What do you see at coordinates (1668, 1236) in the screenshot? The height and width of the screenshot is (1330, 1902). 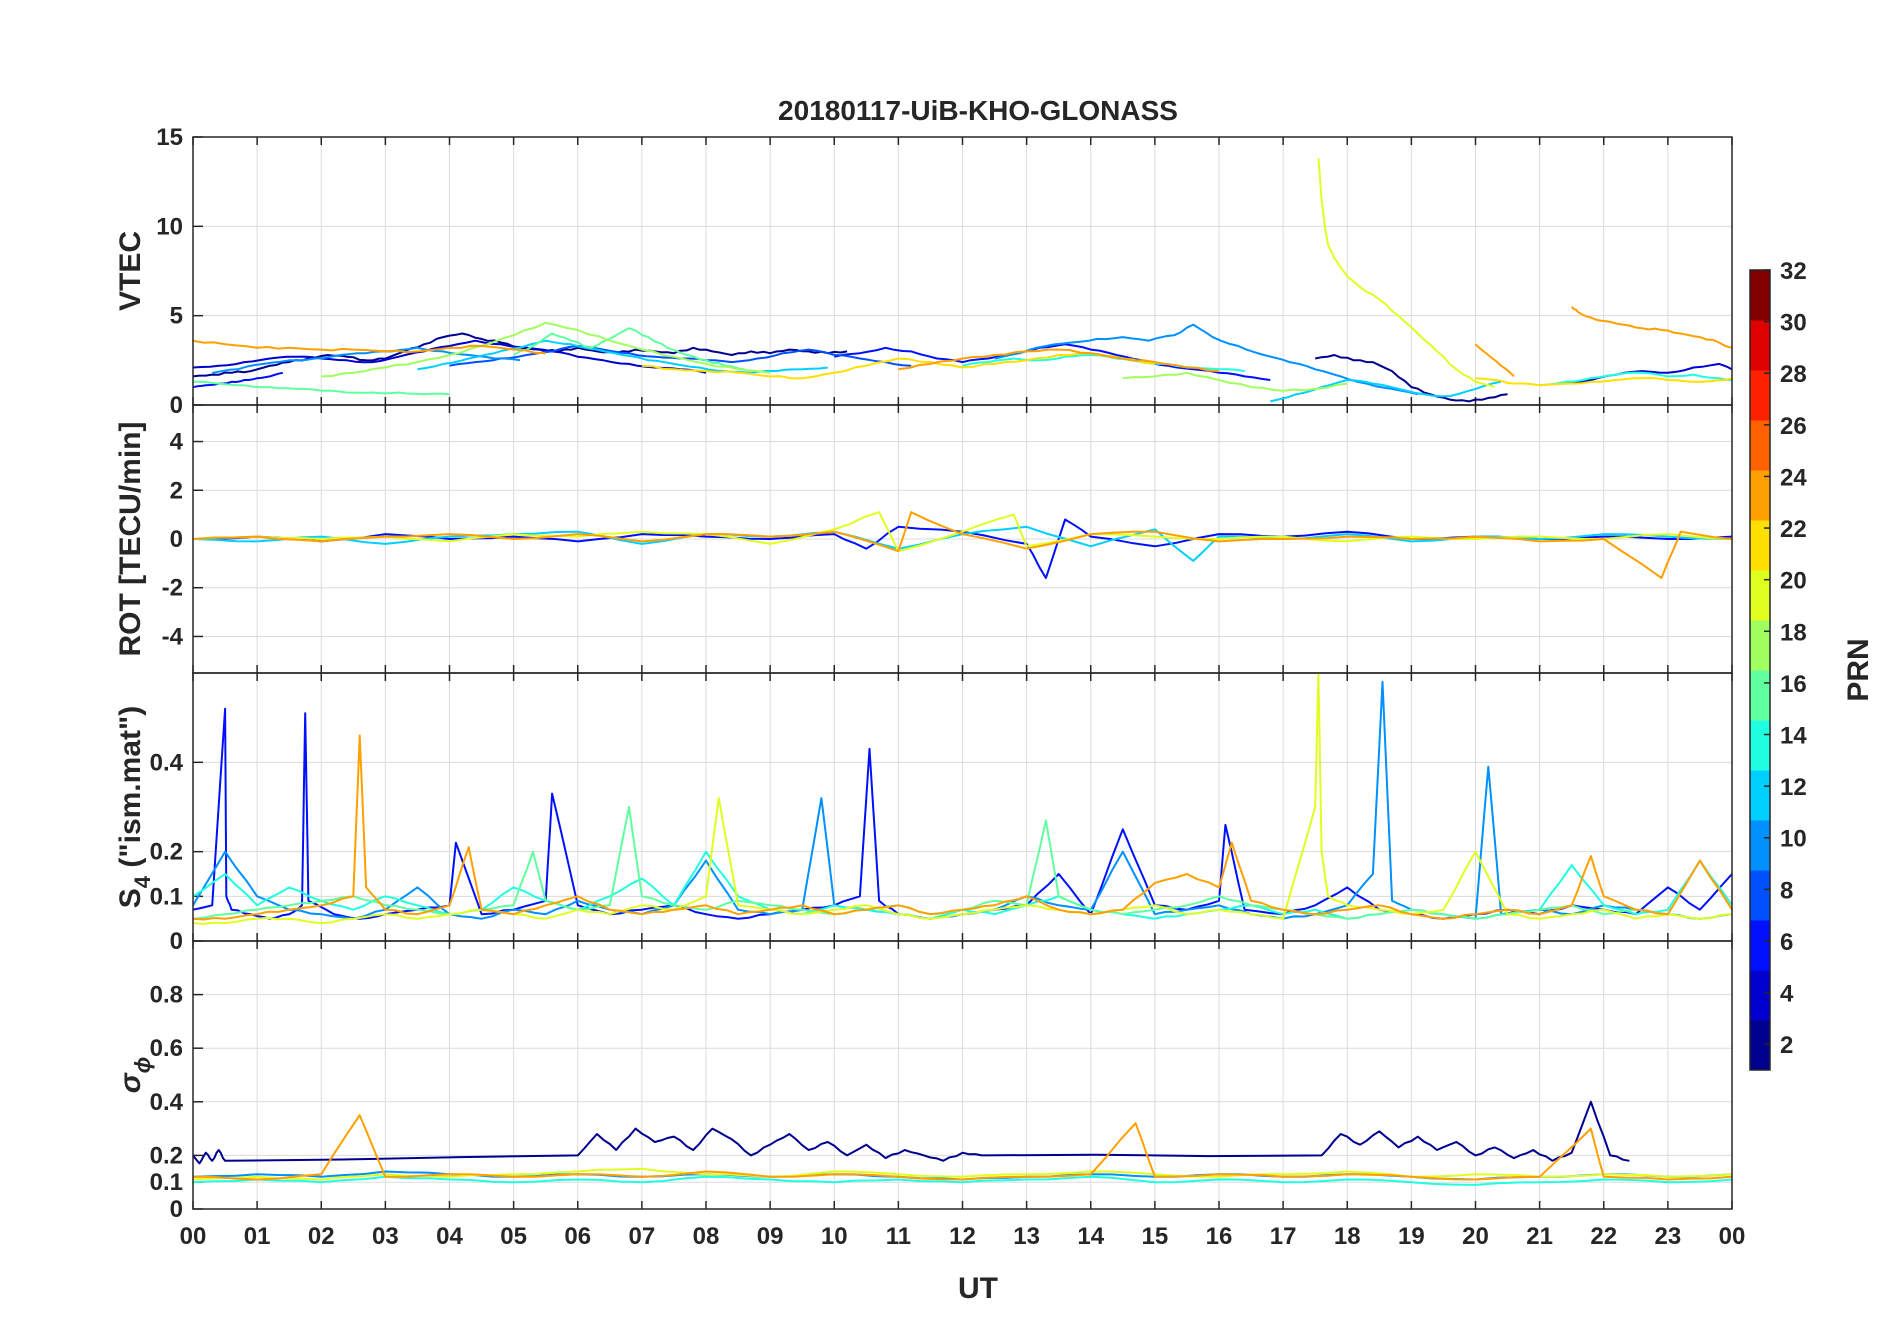 I see `x-tick-label: 23` at bounding box center [1668, 1236].